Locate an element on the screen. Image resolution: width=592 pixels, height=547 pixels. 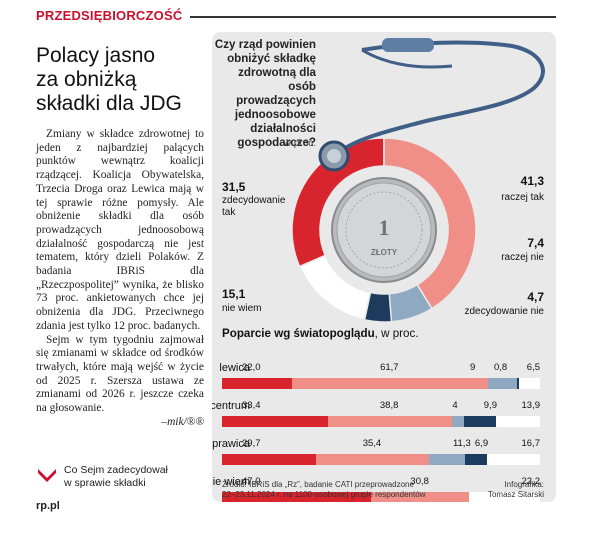
bar-value-label: 16,7 is located at coordinates (531, 443).